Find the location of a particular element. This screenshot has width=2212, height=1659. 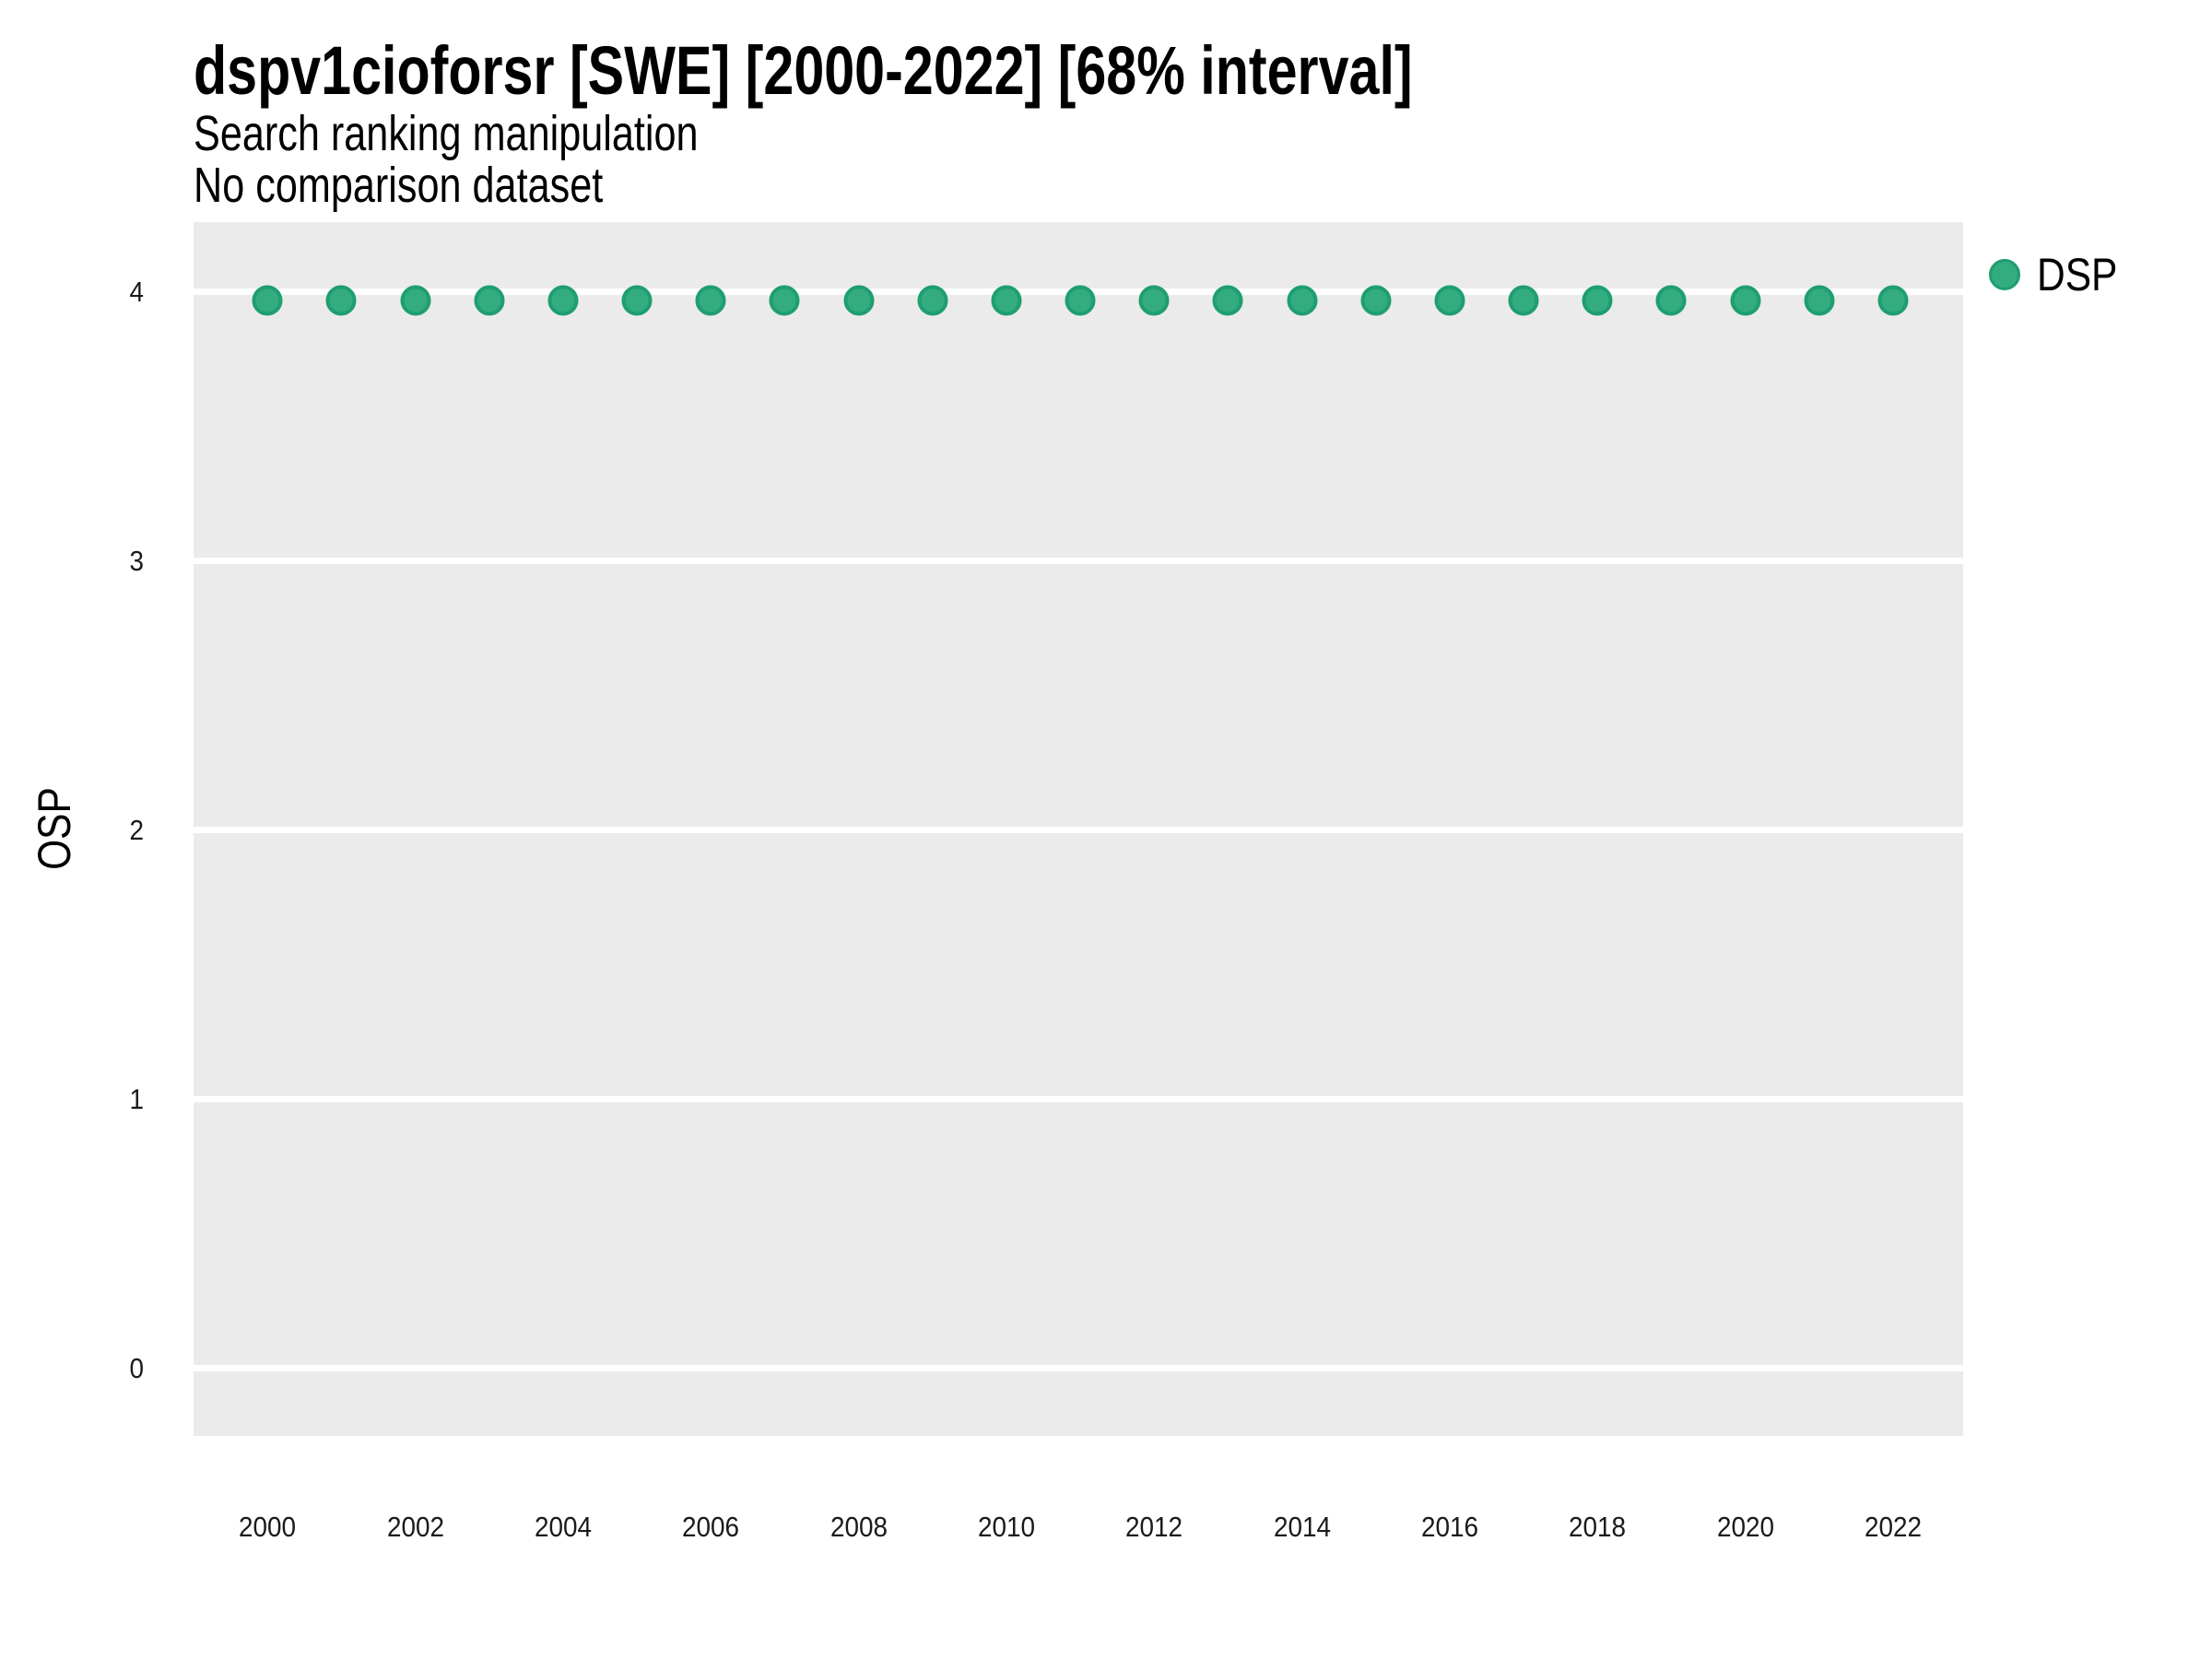

data-point-2000 is located at coordinates (267, 300).